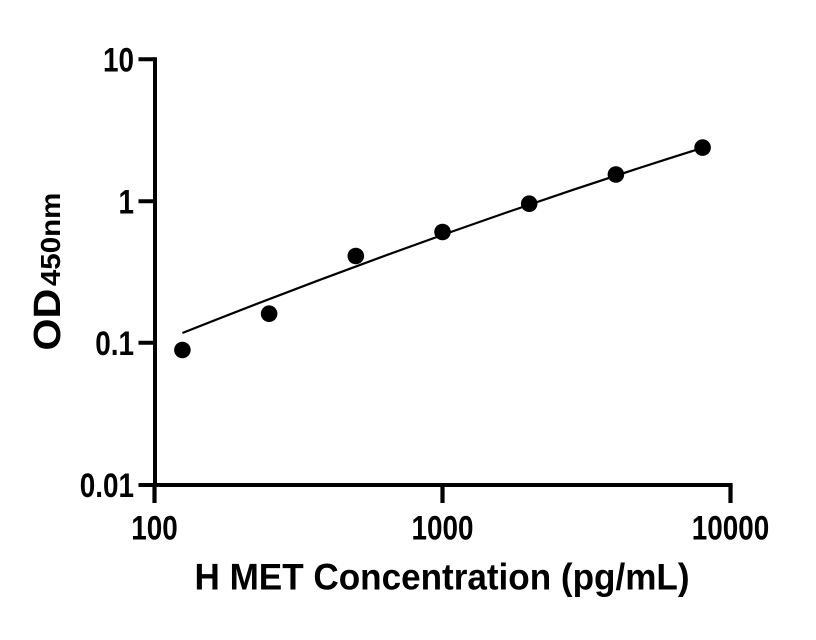  Describe the element at coordinates (731, 528) in the screenshot. I see `svg-text: 10000` at that location.